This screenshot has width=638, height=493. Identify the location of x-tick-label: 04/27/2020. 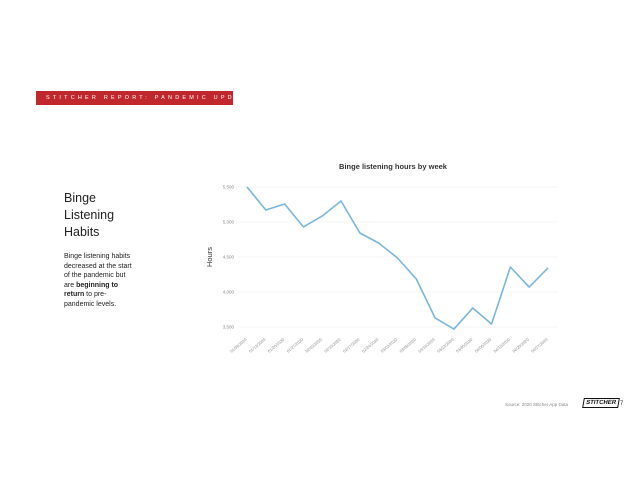
(539, 344).